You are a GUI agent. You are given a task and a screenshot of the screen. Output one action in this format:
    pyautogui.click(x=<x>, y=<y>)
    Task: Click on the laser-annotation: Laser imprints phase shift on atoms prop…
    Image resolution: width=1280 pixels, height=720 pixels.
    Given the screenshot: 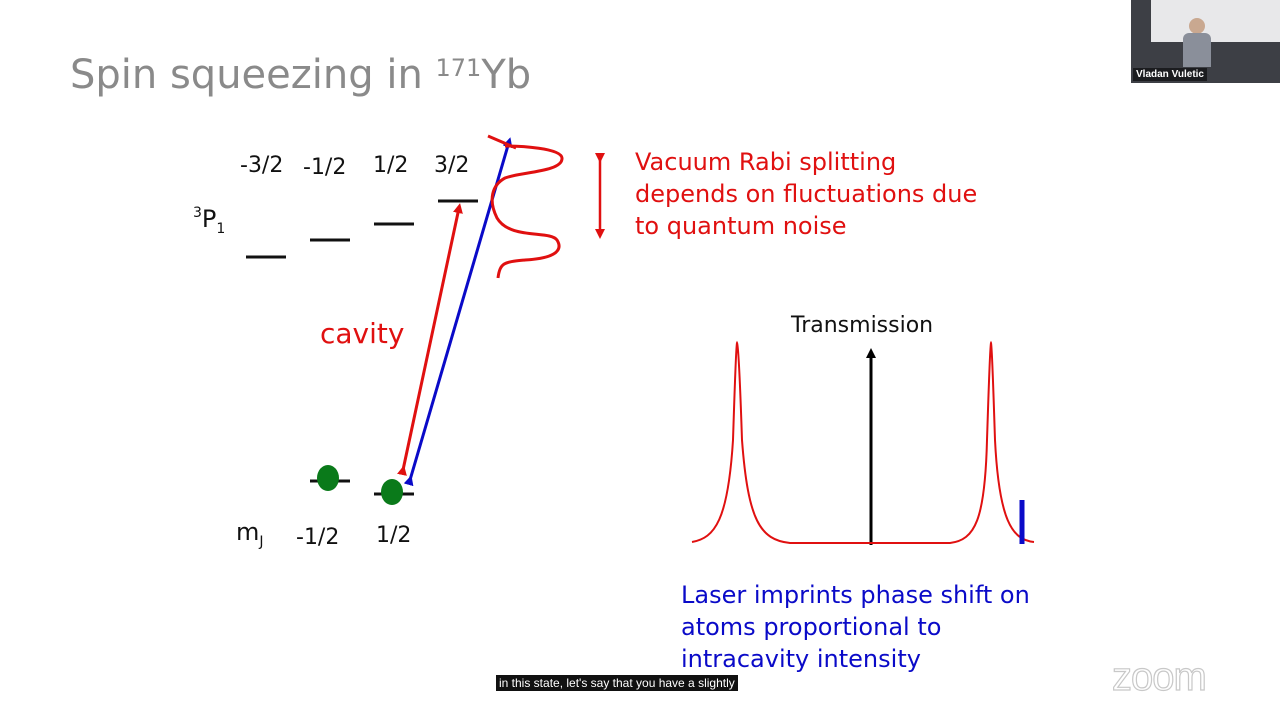 What is the action you would take?
    pyautogui.click(x=855, y=627)
    